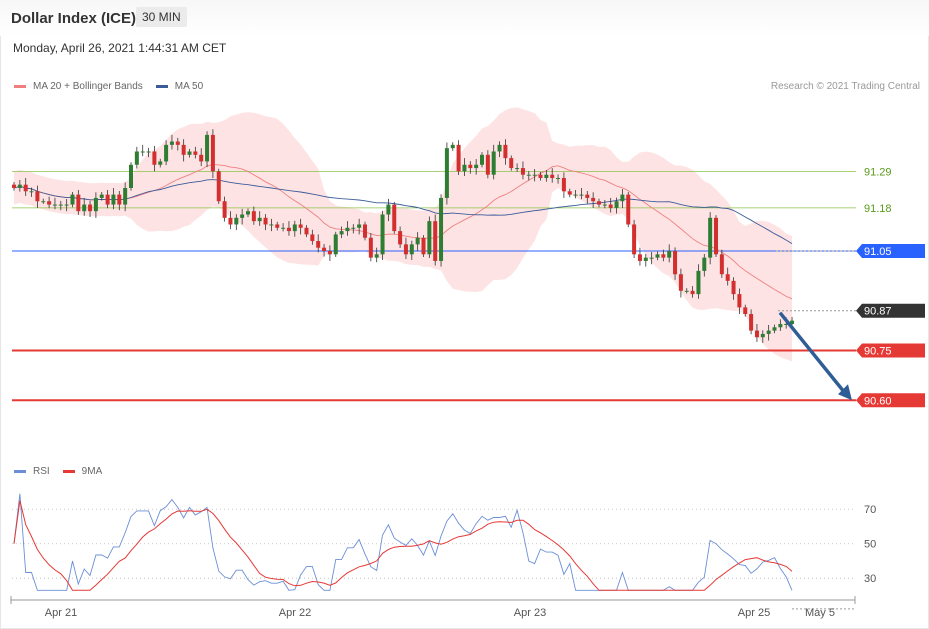 This screenshot has height=629, width=929. What do you see at coordinates (58, 471) in the screenshot?
I see `rsi-legend: RSI 9MA` at bounding box center [58, 471].